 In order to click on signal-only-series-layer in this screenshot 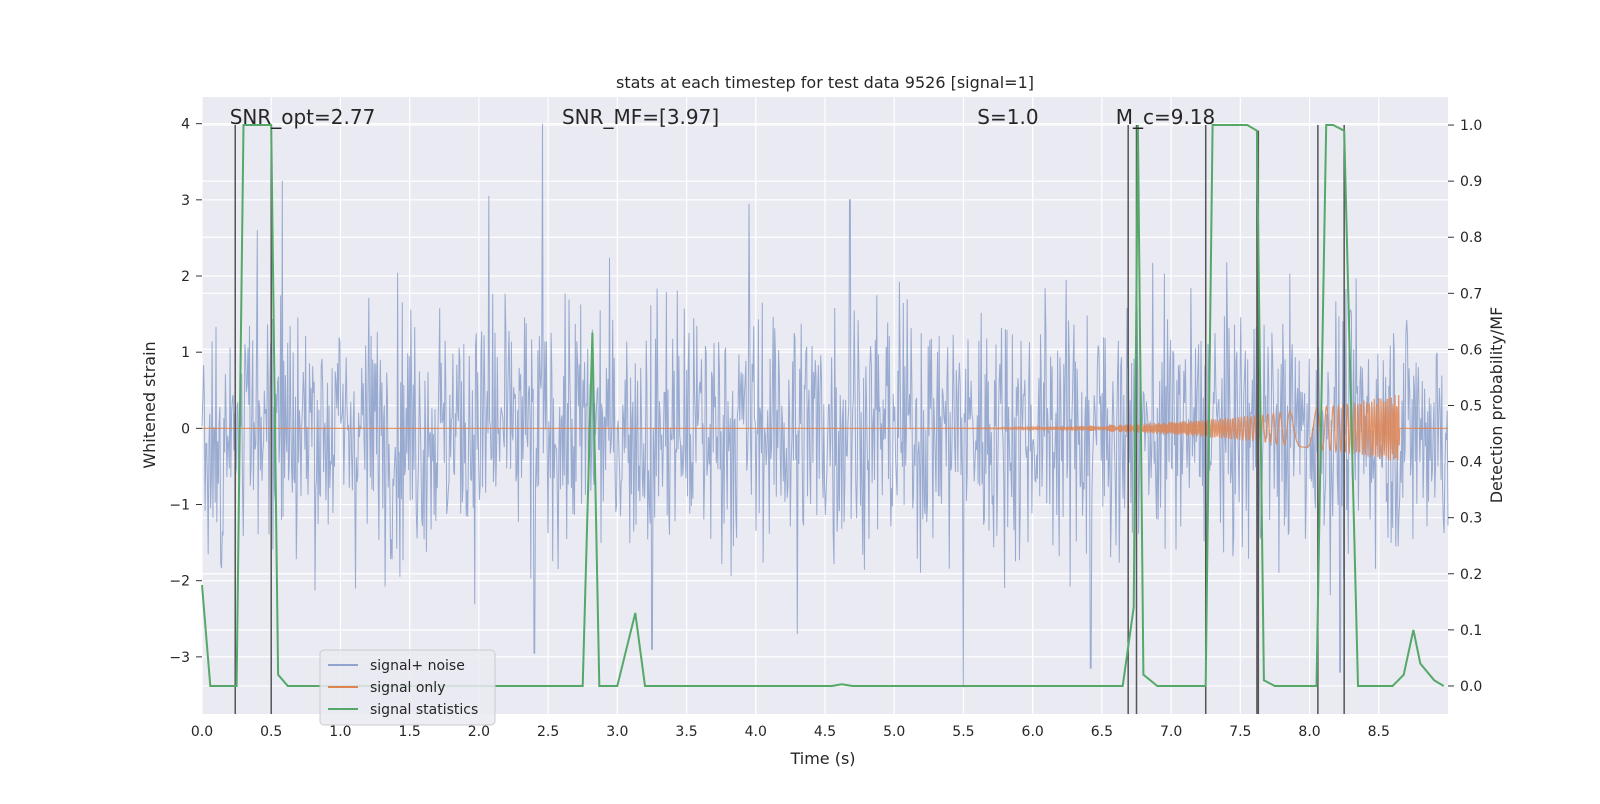, I will do `click(825, 427)`.